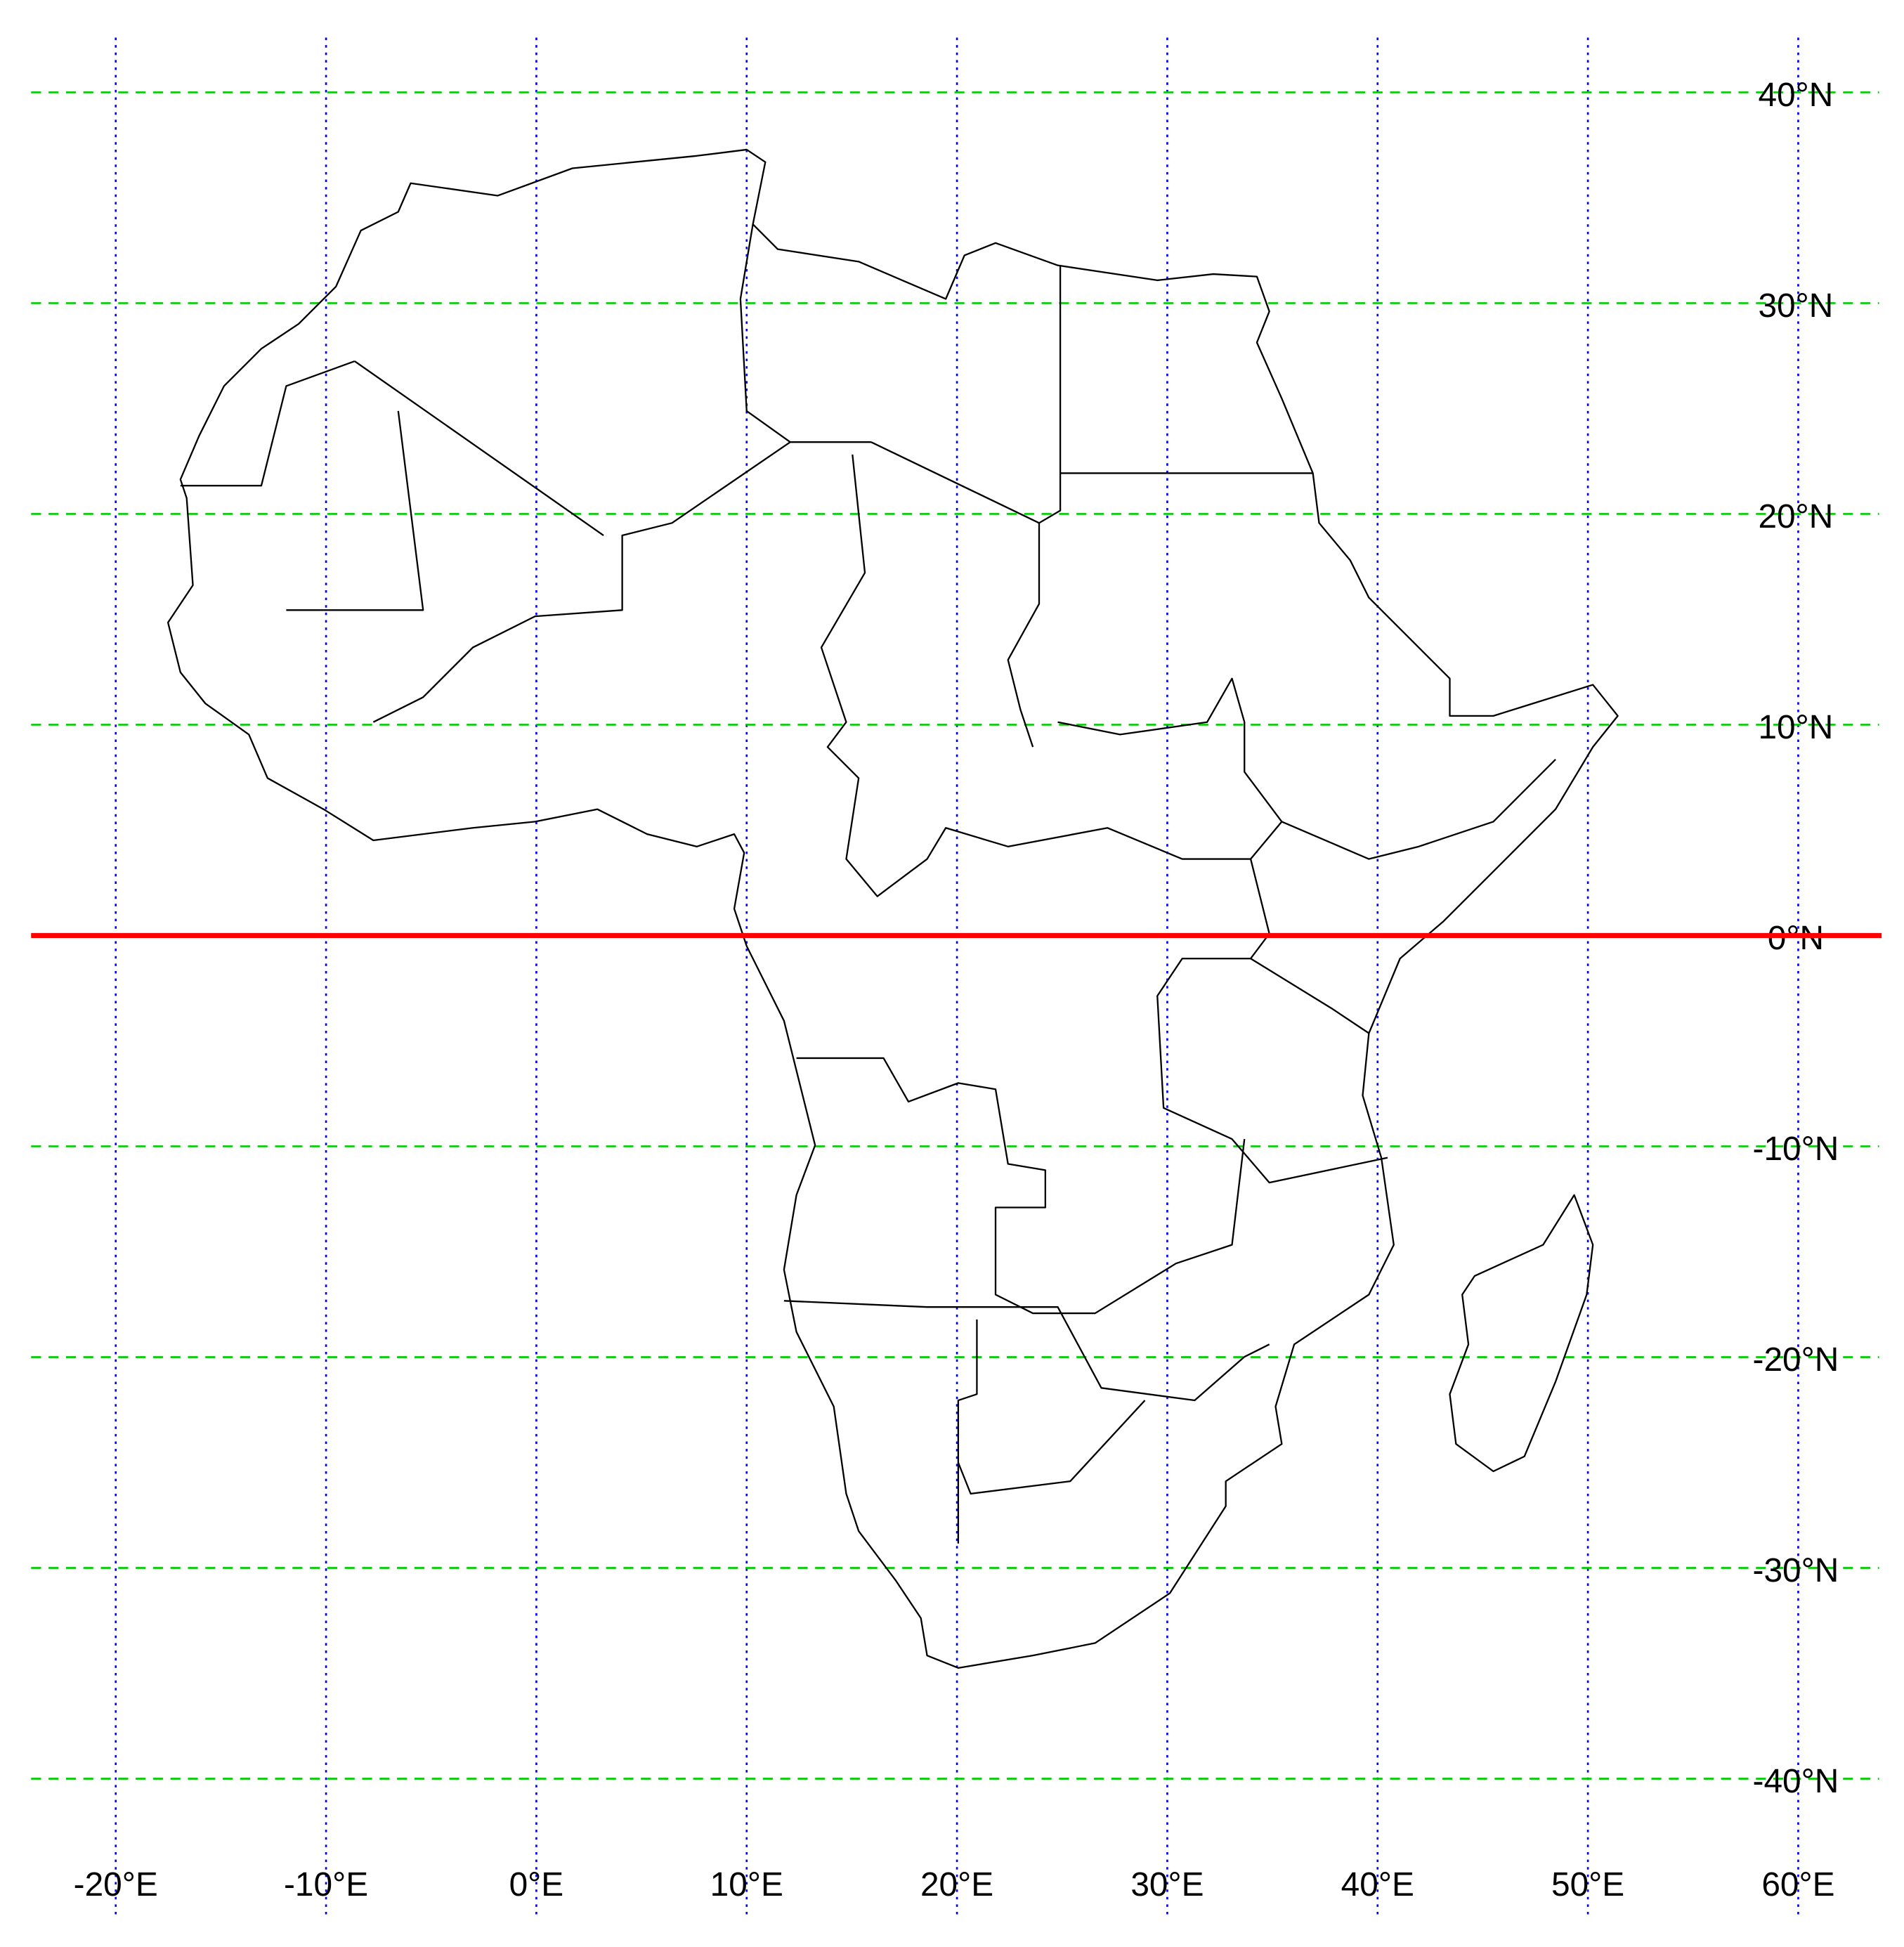 The image size is (1904, 1947). Describe the element at coordinates (1796, 516) in the screenshot. I see `latitude-label: 20°N` at that location.